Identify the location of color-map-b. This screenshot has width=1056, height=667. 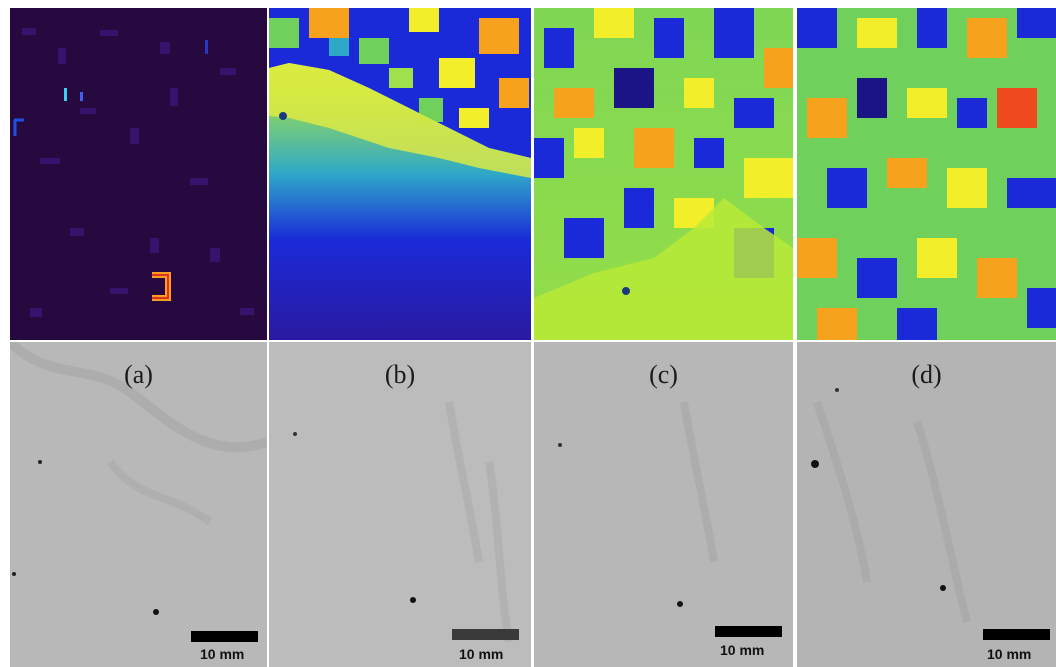
(400, 174).